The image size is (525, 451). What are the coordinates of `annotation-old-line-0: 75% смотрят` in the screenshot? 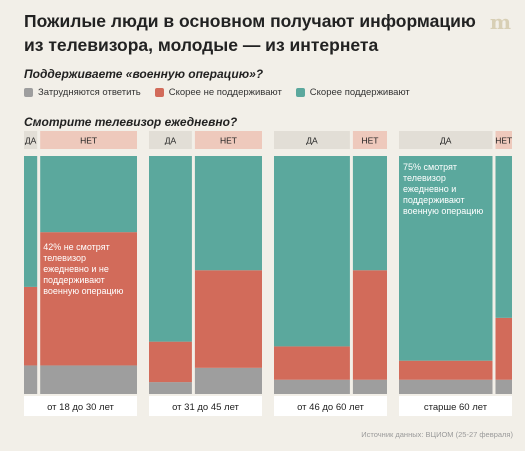 It's located at (430, 167).